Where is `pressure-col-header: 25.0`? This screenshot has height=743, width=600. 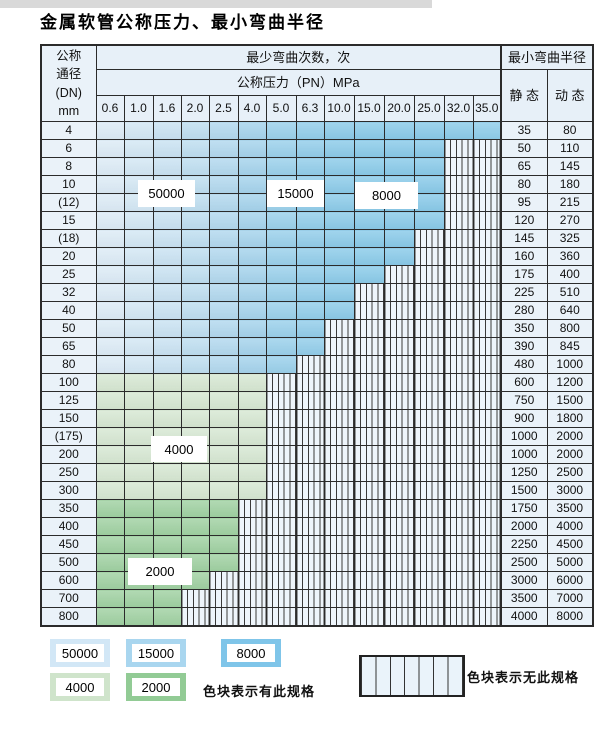
pressure-col-header: 25.0 is located at coordinates (429, 108).